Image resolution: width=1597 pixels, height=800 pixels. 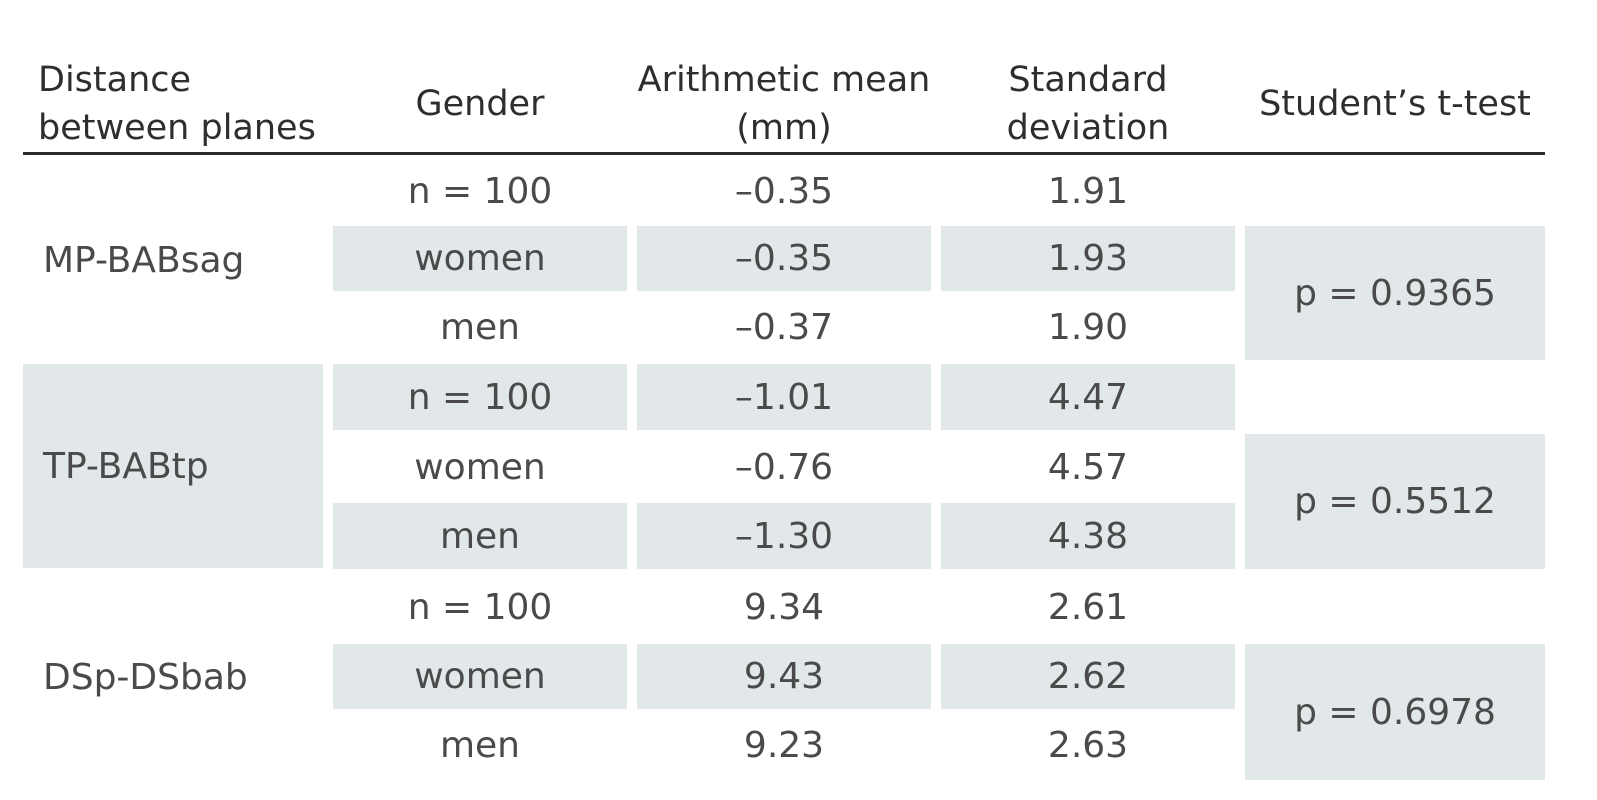 I want to click on mean-cell: –1.30, so click(x=784, y=536).